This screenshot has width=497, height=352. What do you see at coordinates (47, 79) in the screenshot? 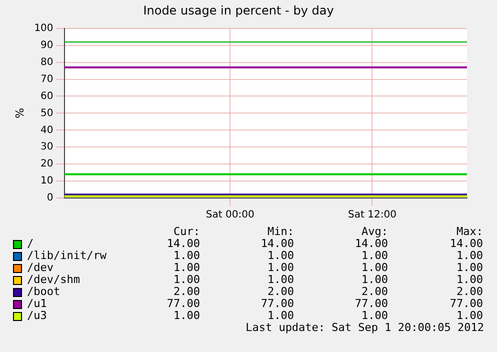
I see `y-tick-label: 70` at bounding box center [47, 79].